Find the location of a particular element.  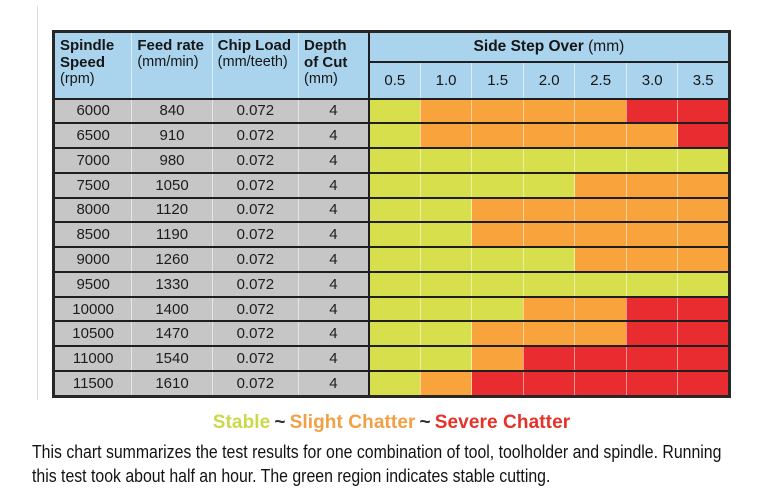

step-value-header: 3.0 is located at coordinates (651, 80).